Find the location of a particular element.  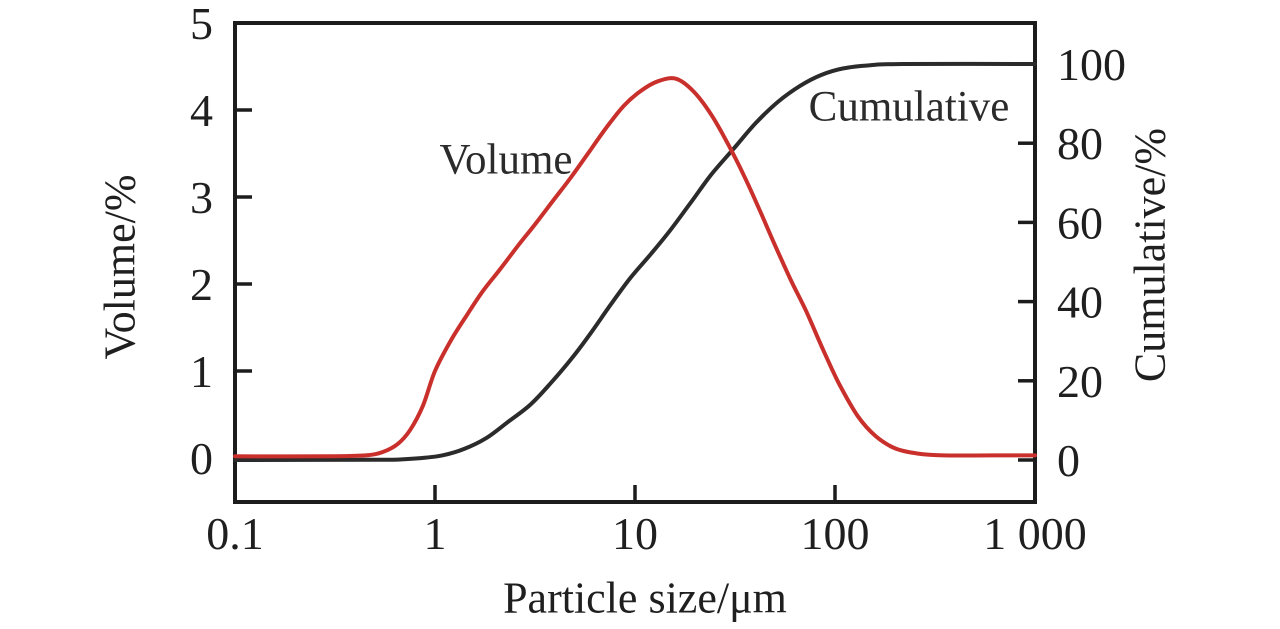

right-tick-label: 20 is located at coordinates (1080, 381).